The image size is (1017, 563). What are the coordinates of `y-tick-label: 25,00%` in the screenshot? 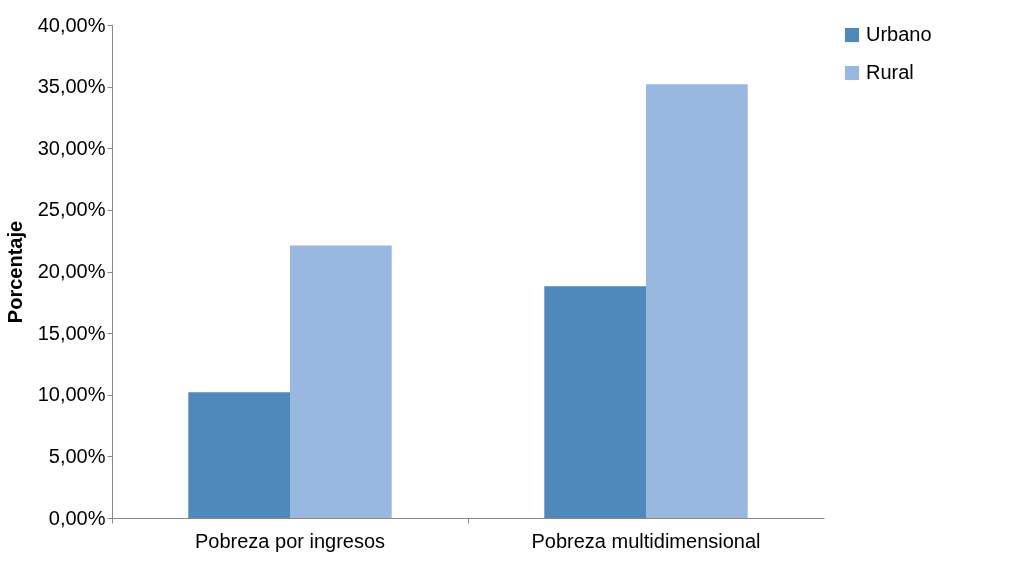 It's located at (71, 209).